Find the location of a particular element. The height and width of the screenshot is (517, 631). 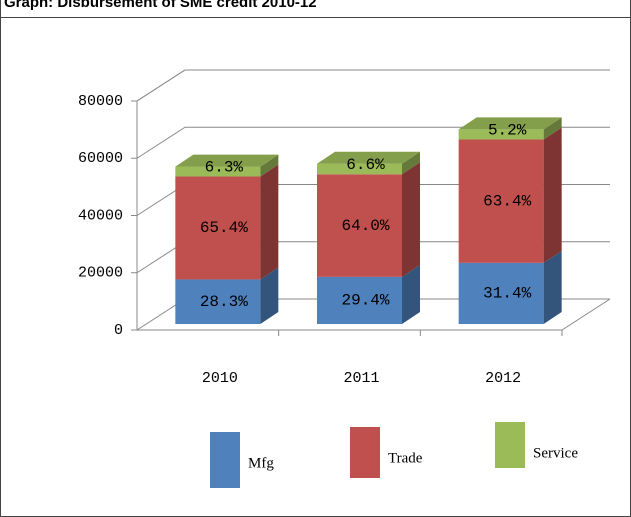

data-label: 6.6% is located at coordinates (365, 165).